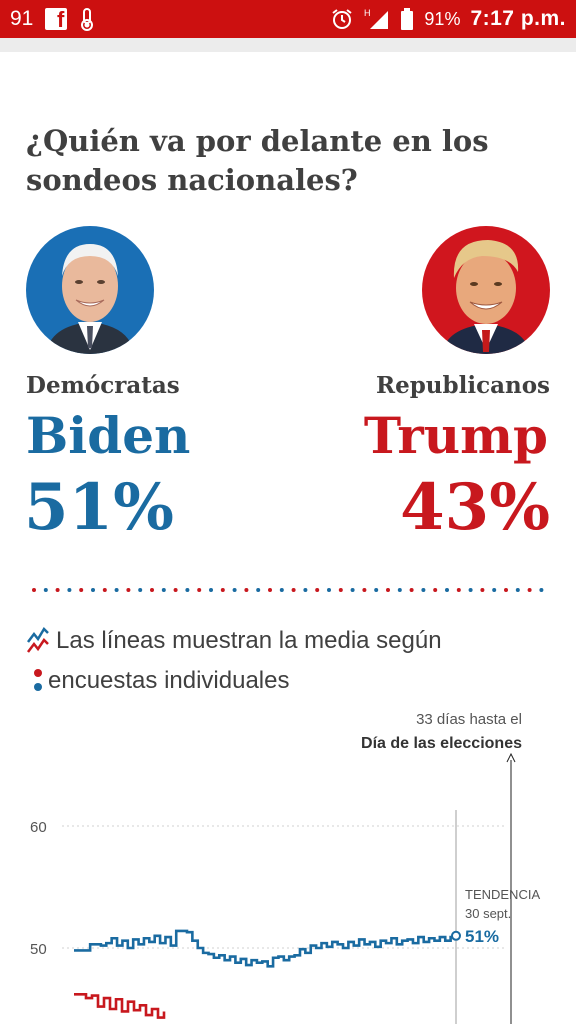 The height and width of the screenshot is (1024, 576). Describe the element at coordinates (87, 19) in the screenshot. I see `thermometer-icon` at that location.